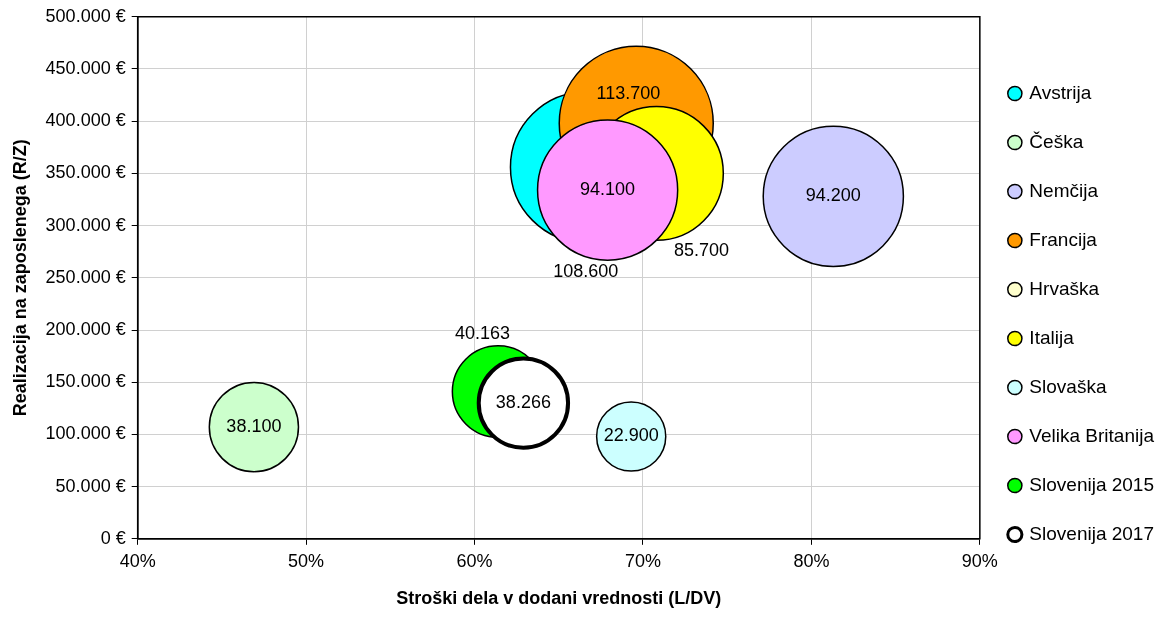 The width and height of the screenshot is (1168, 618). I want to click on data-label: 94.200, so click(833, 195).